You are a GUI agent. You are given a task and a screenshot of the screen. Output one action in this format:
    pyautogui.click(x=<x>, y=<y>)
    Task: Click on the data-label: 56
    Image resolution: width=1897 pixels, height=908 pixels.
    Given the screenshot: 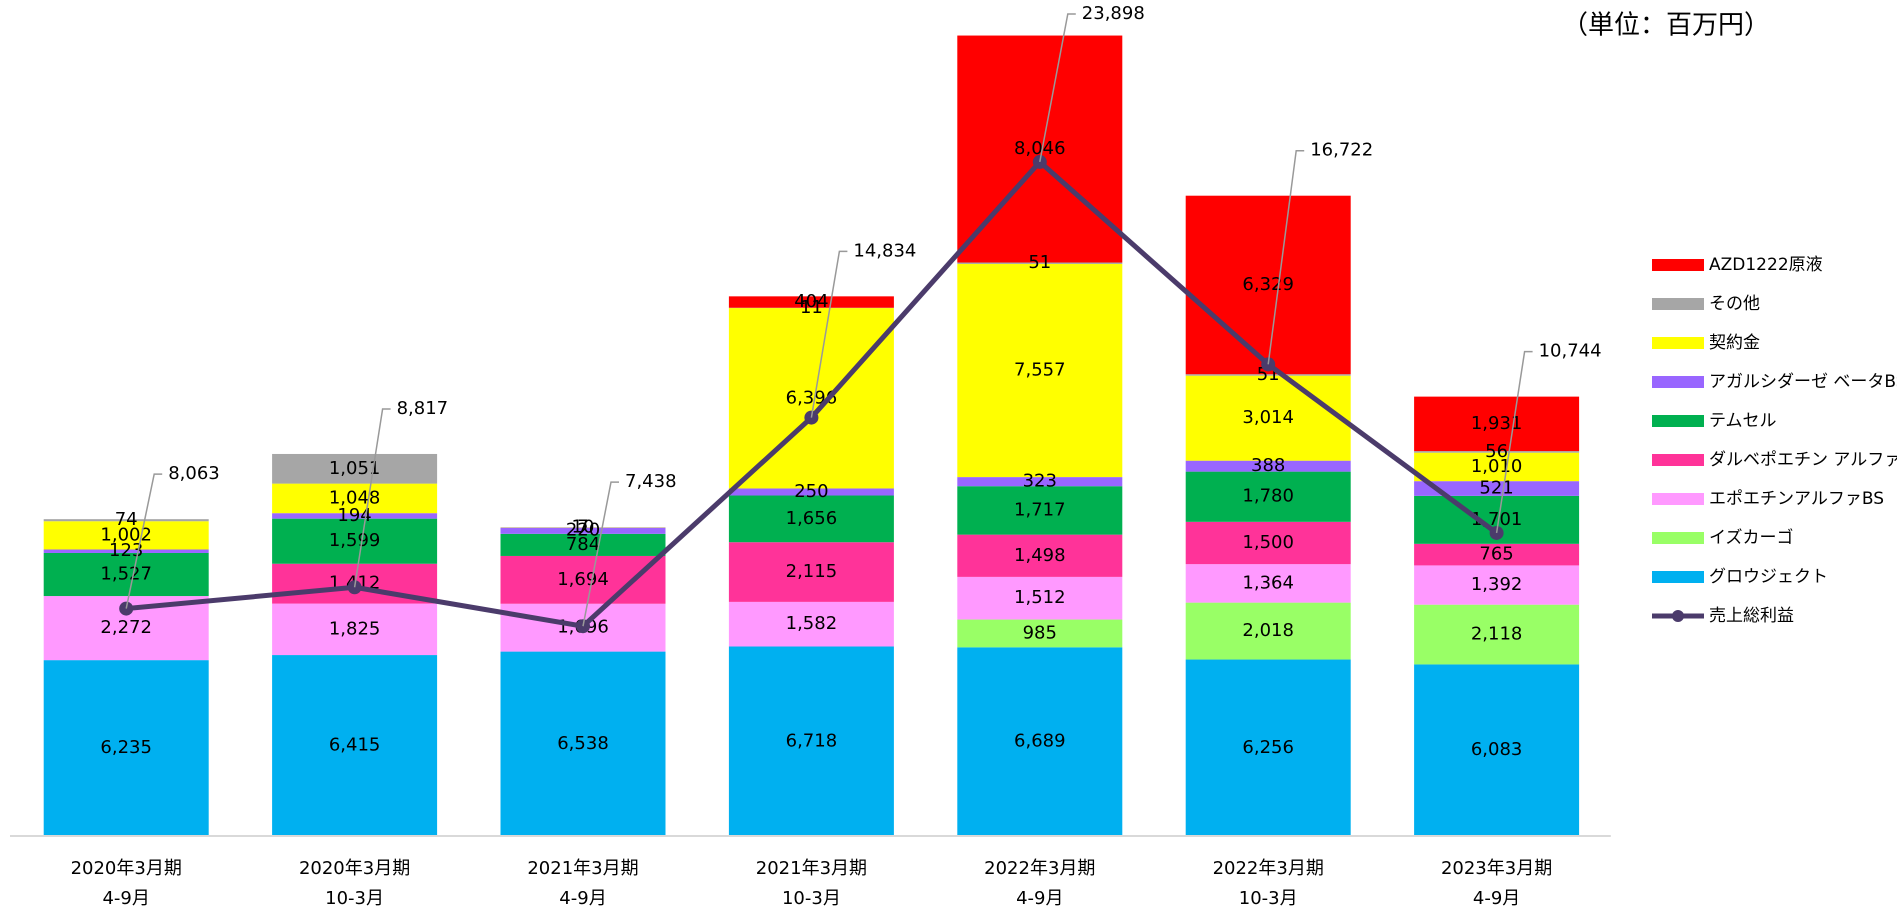 What is the action you would take?
    pyautogui.click(x=1496, y=451)
    